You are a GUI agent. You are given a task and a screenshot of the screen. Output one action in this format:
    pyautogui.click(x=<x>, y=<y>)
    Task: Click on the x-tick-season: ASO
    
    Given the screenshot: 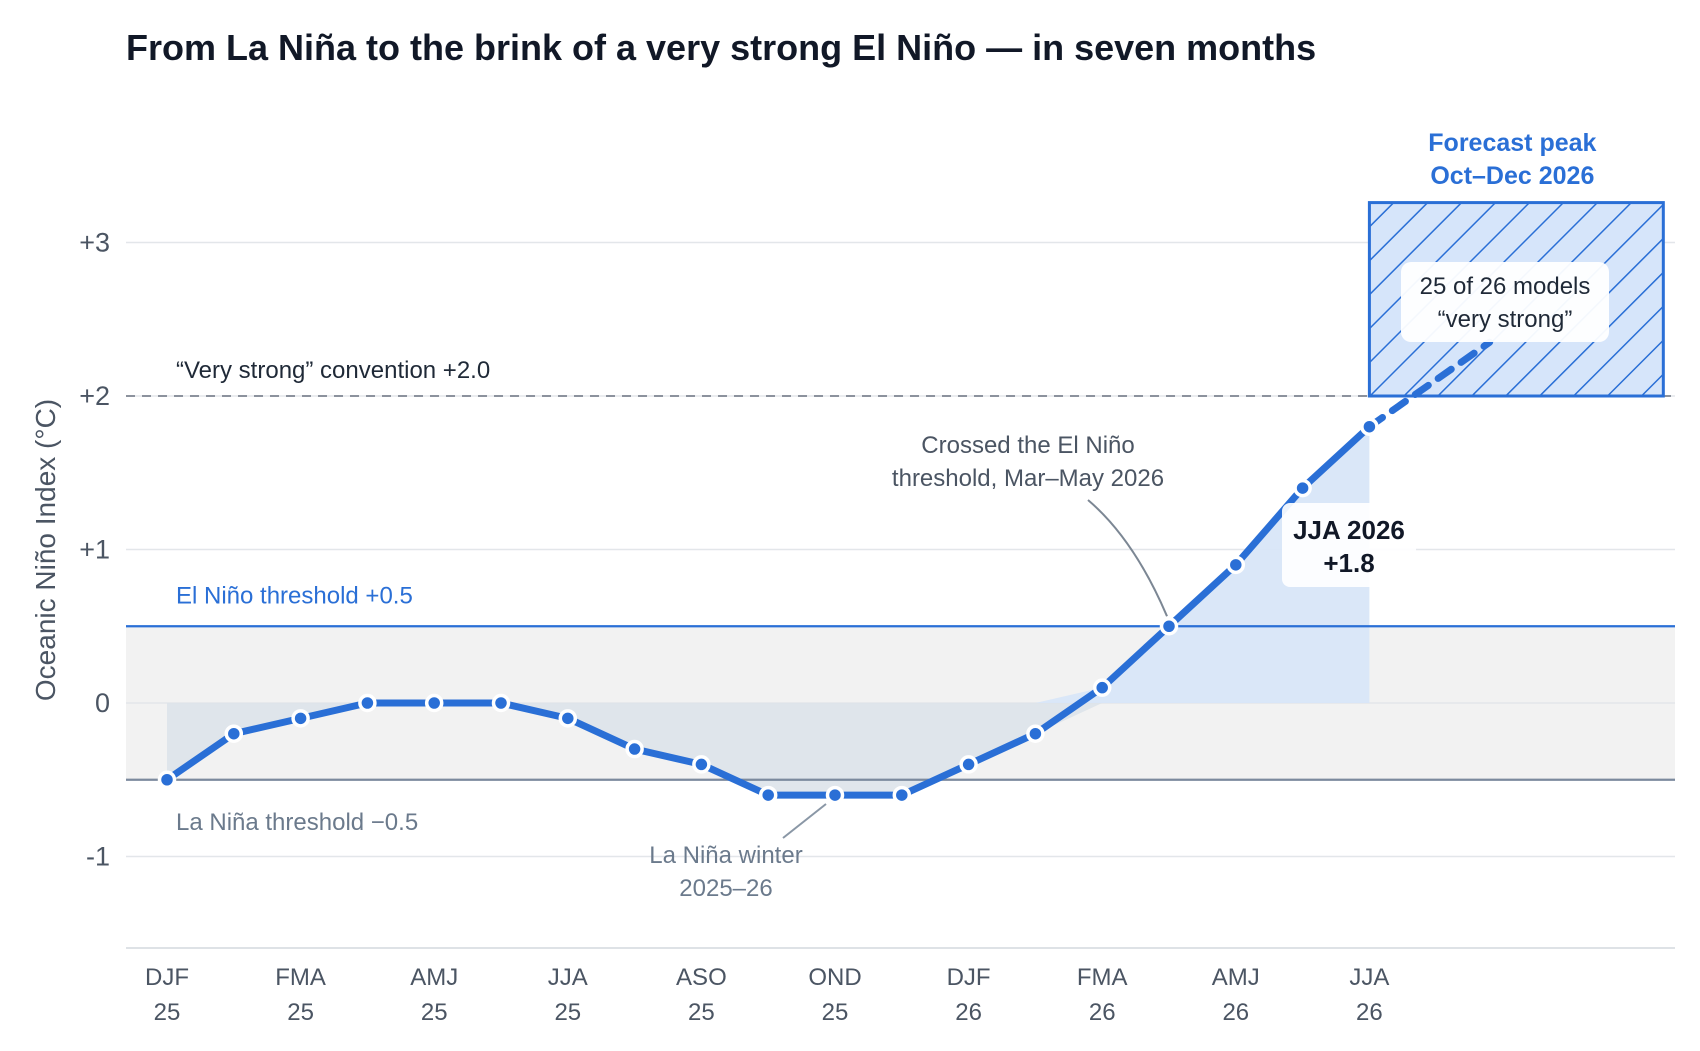 What is the action you would take?
    pyautogui.click(x=701, y=977)
    